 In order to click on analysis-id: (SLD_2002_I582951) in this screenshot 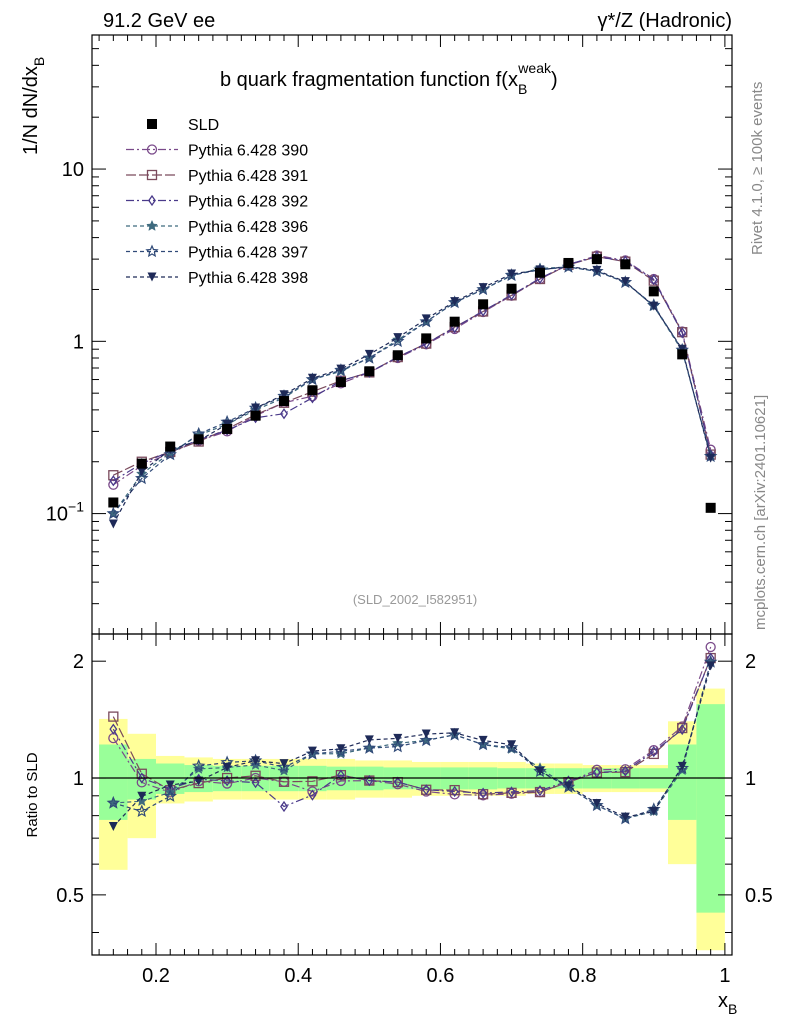, I will do `click(415, 599)`.